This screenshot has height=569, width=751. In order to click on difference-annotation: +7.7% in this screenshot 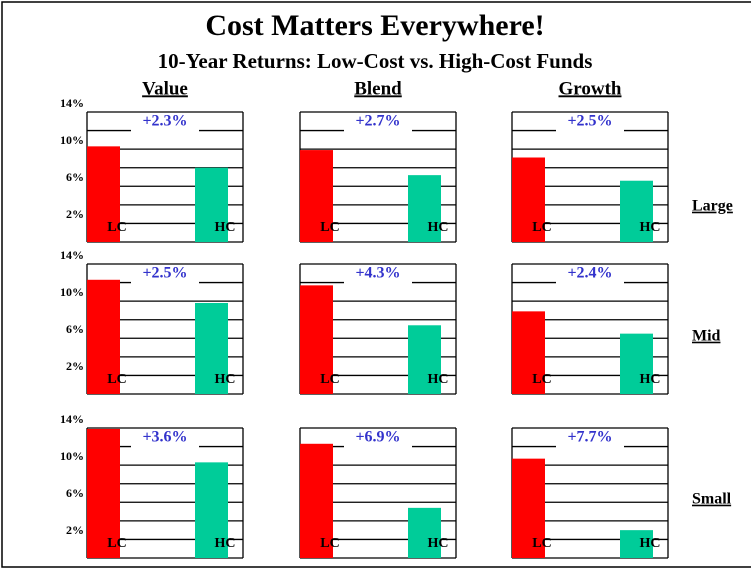, I will do `click(589, 437)`.